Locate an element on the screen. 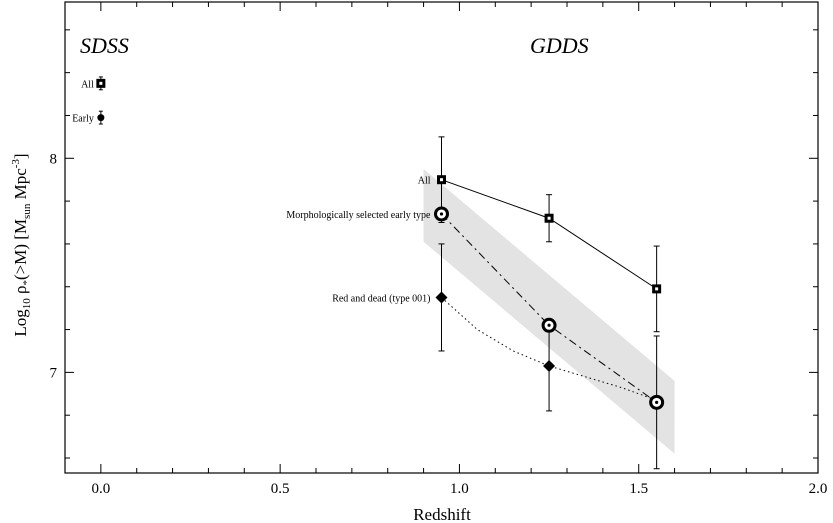  sdss-all-label: All is located at coordinates (87, 84).